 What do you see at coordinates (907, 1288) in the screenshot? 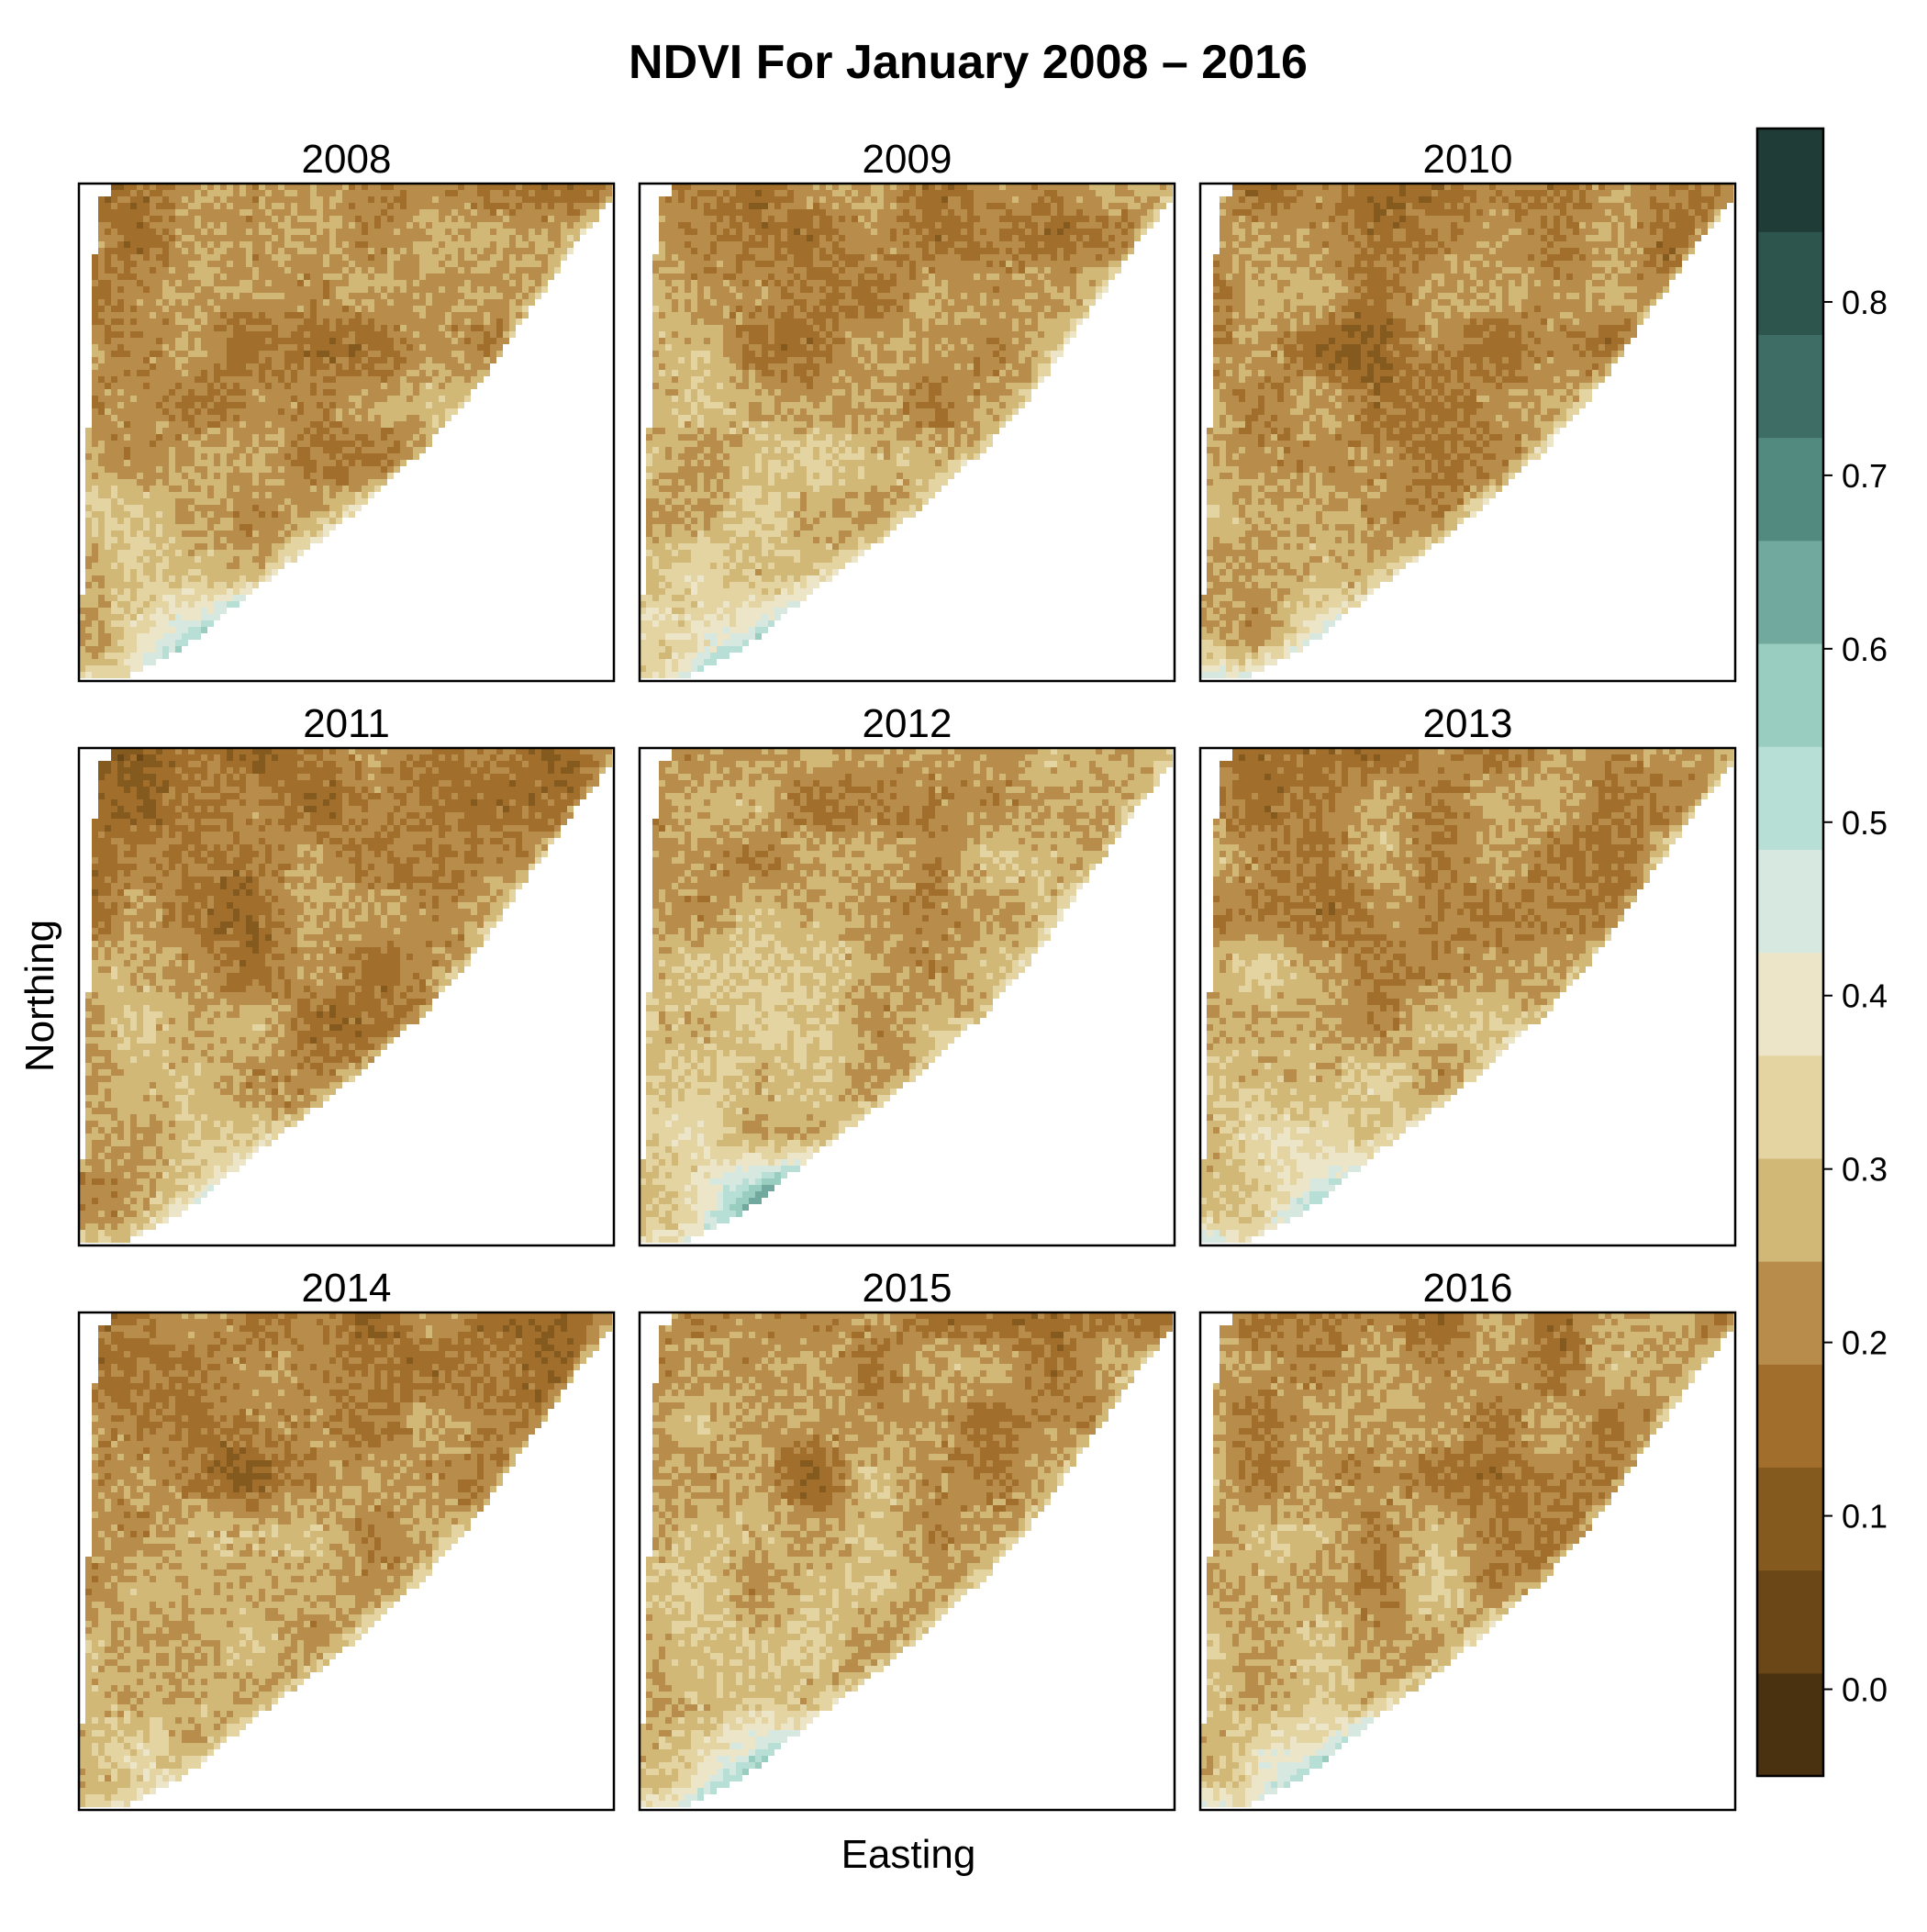
I see `panel-label: 2015` at bounding box center [907, 1288].